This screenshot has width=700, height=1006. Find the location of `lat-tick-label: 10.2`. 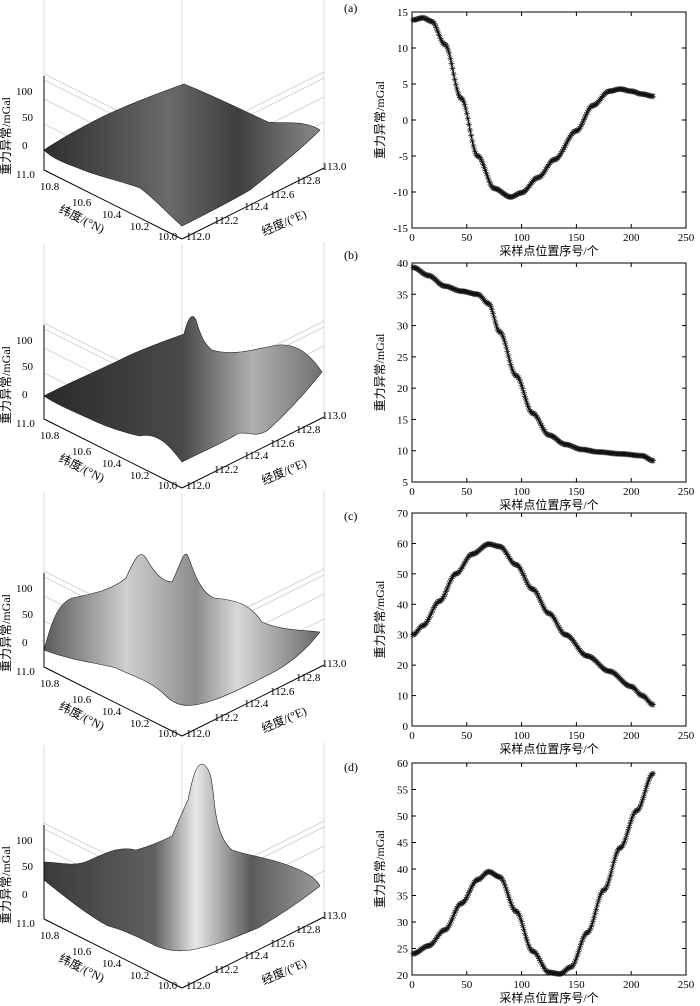

lat-tick-label: 10.2 is located at coordinates (139, 976).